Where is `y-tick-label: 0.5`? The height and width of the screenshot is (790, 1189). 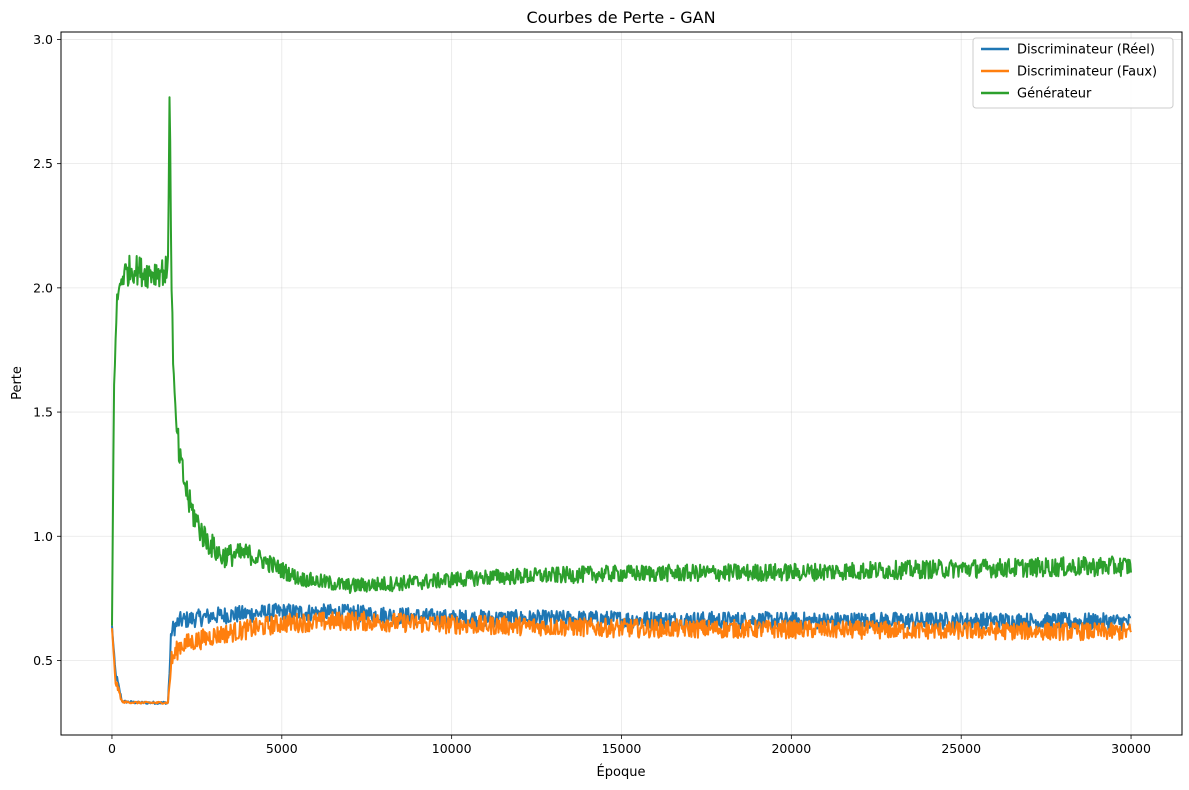
y-tick-label: 0.5 is located at coordinates (43, 660).